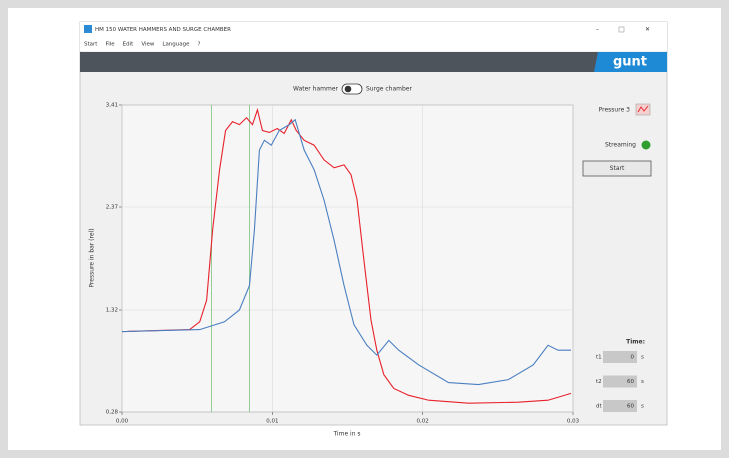 This screenshot has height=458, width=729. Describe the element at coordinates (635, 342) in the screenshot. I see `time-title: Time:` at that location.